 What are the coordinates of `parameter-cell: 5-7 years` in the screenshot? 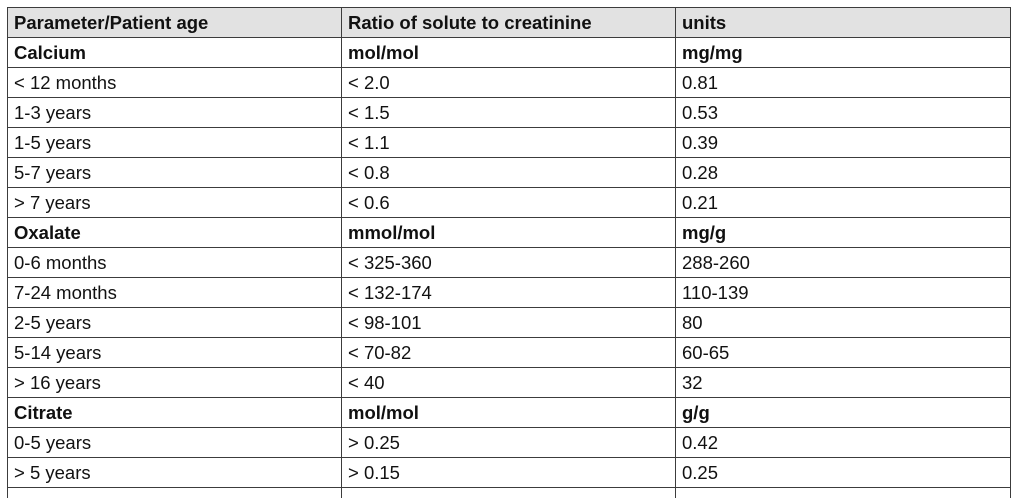 It's located at (175, 173).